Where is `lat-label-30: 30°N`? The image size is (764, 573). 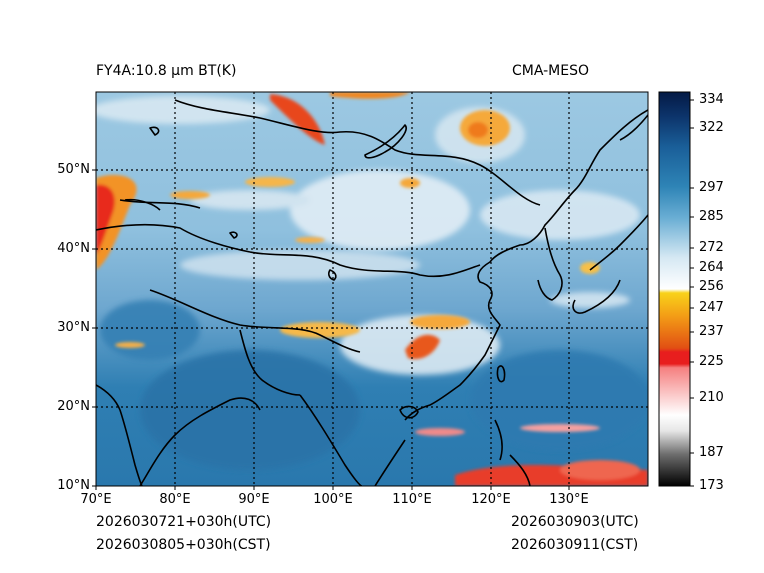 lat-label-30: 30°N is located at coordinates (73, 327).